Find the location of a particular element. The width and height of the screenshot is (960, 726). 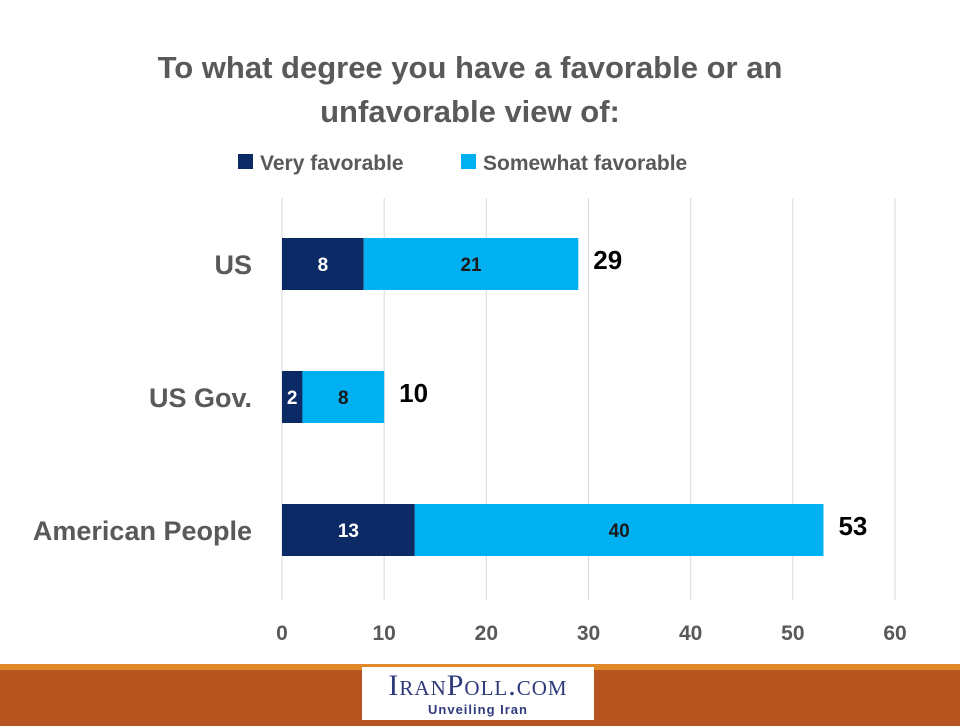

data-label-0-series-0: 8 is located at coordinates (323, 265).